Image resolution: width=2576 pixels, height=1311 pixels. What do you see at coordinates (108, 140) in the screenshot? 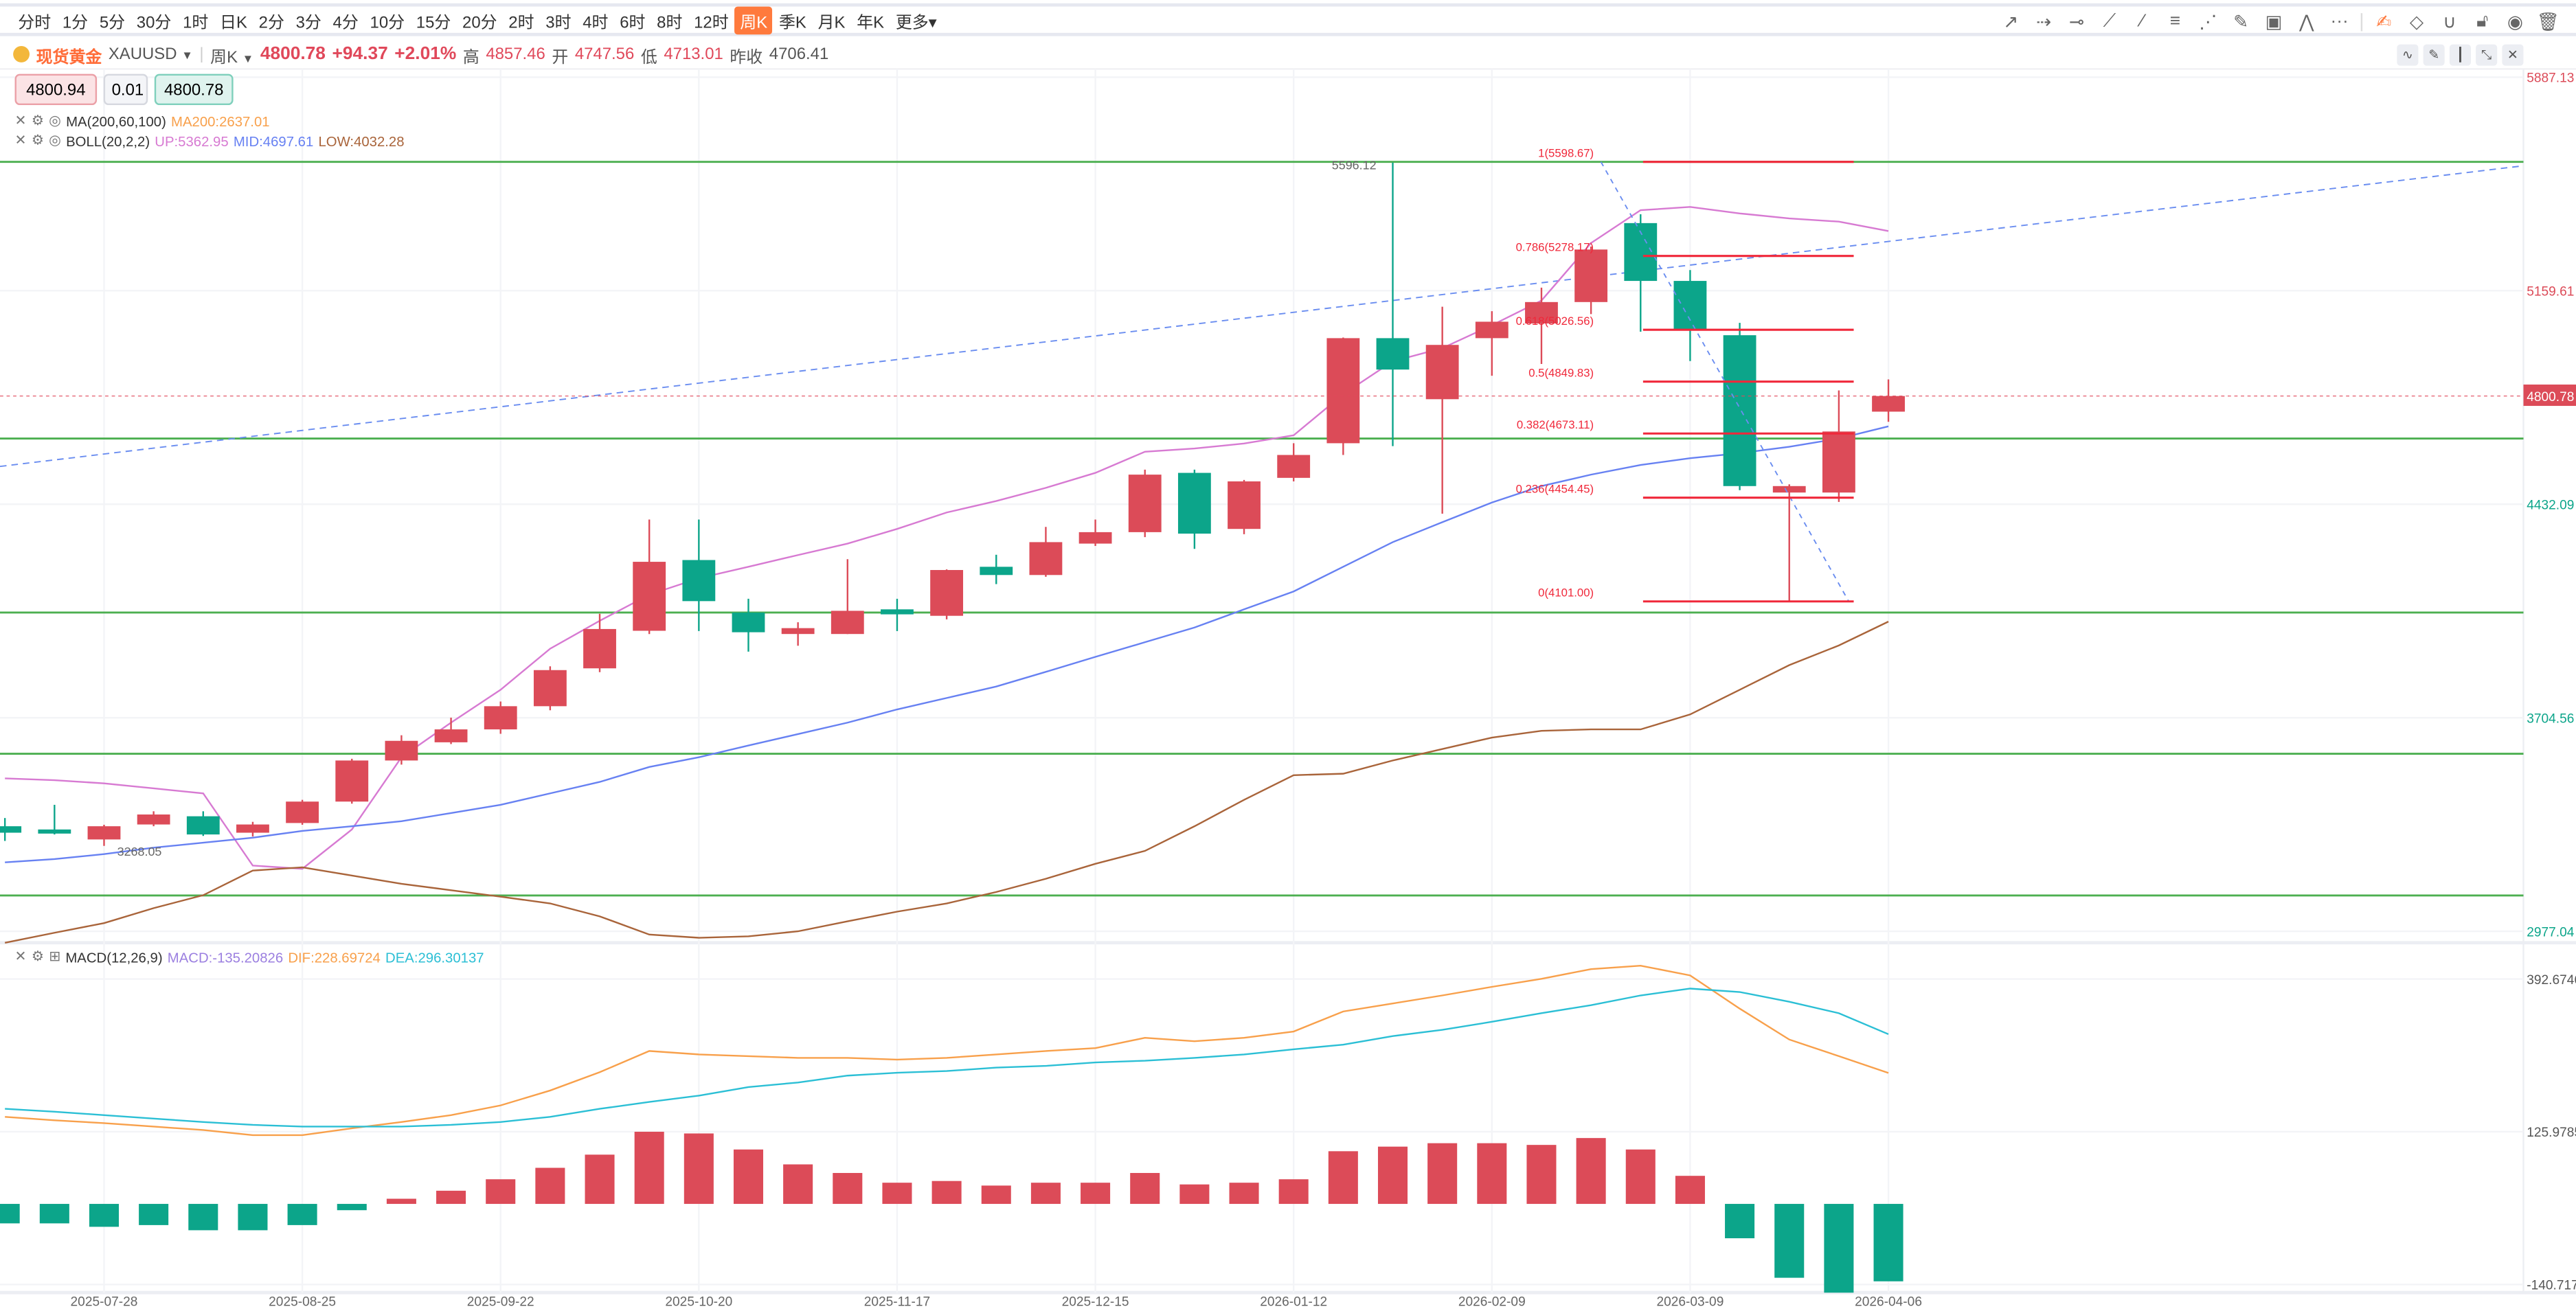
I see `boll-name: BOLL(20,2,2)` at bounding box center [108, 140].